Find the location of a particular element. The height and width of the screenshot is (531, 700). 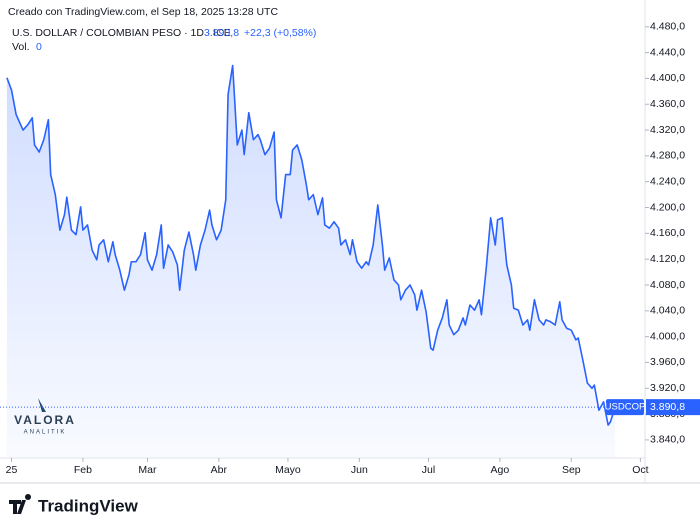

watermark-name: VALORA is located at coordinates (45, 420).